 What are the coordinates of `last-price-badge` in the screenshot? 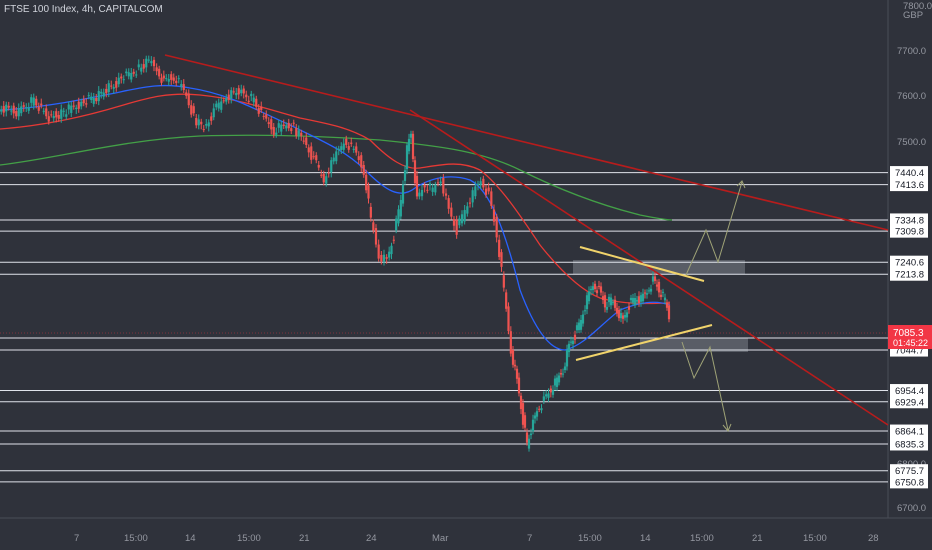 It's located at (910, 337).